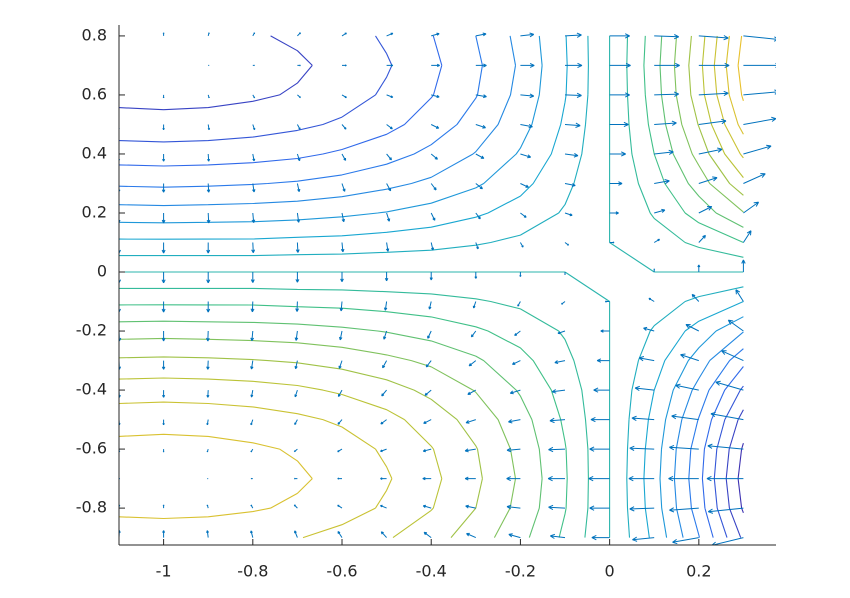  Describe the element at coordinates (252, 571) in the screenshot. I see `x-tick-label: -0.8` at that location.